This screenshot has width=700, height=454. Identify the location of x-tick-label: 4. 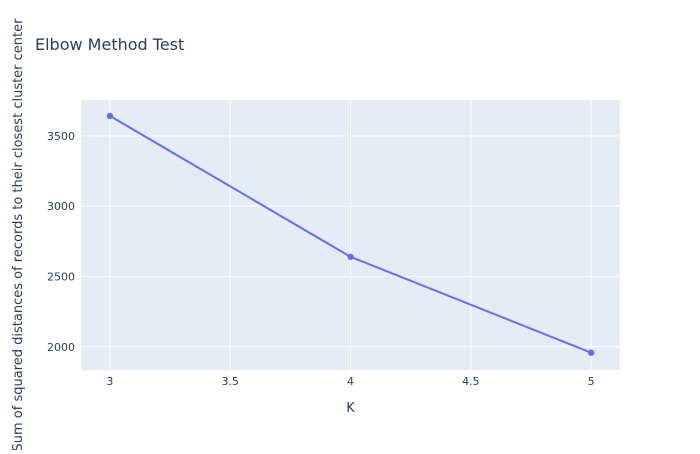
(350, 381).